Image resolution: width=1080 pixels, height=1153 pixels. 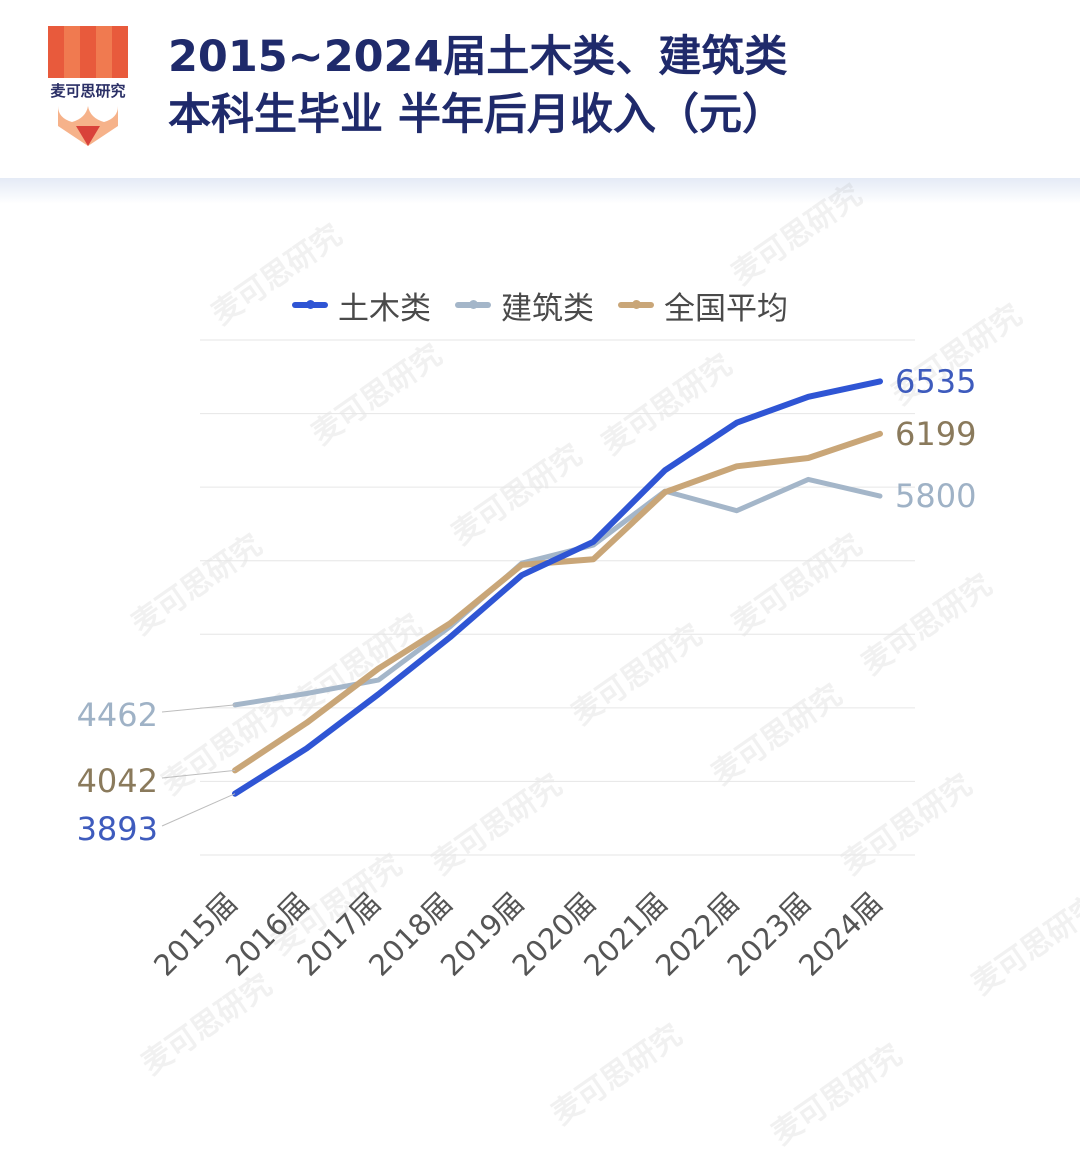 I want to click on chart-legend: 土木类 建筑类 全国平均, so click(x=540, y=305).